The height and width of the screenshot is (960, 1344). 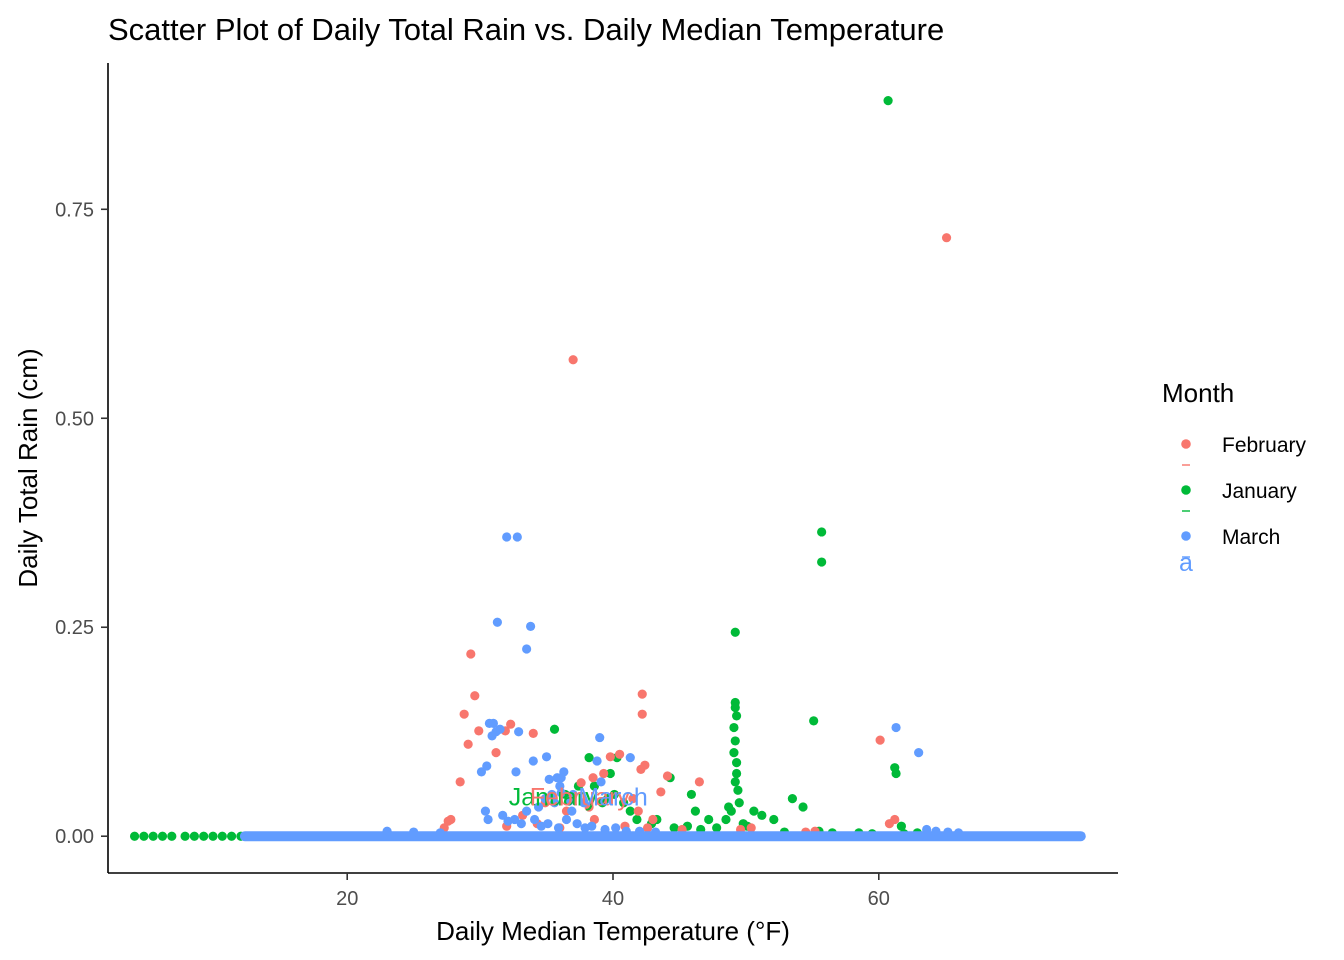 I want to click on point-annotation: January, so click(x=553, y=797).